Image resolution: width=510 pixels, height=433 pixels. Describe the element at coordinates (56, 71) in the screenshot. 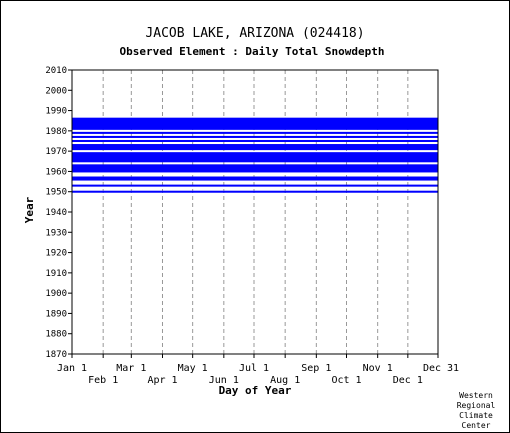

I see `ytick-label-2010: 2010` at that location.